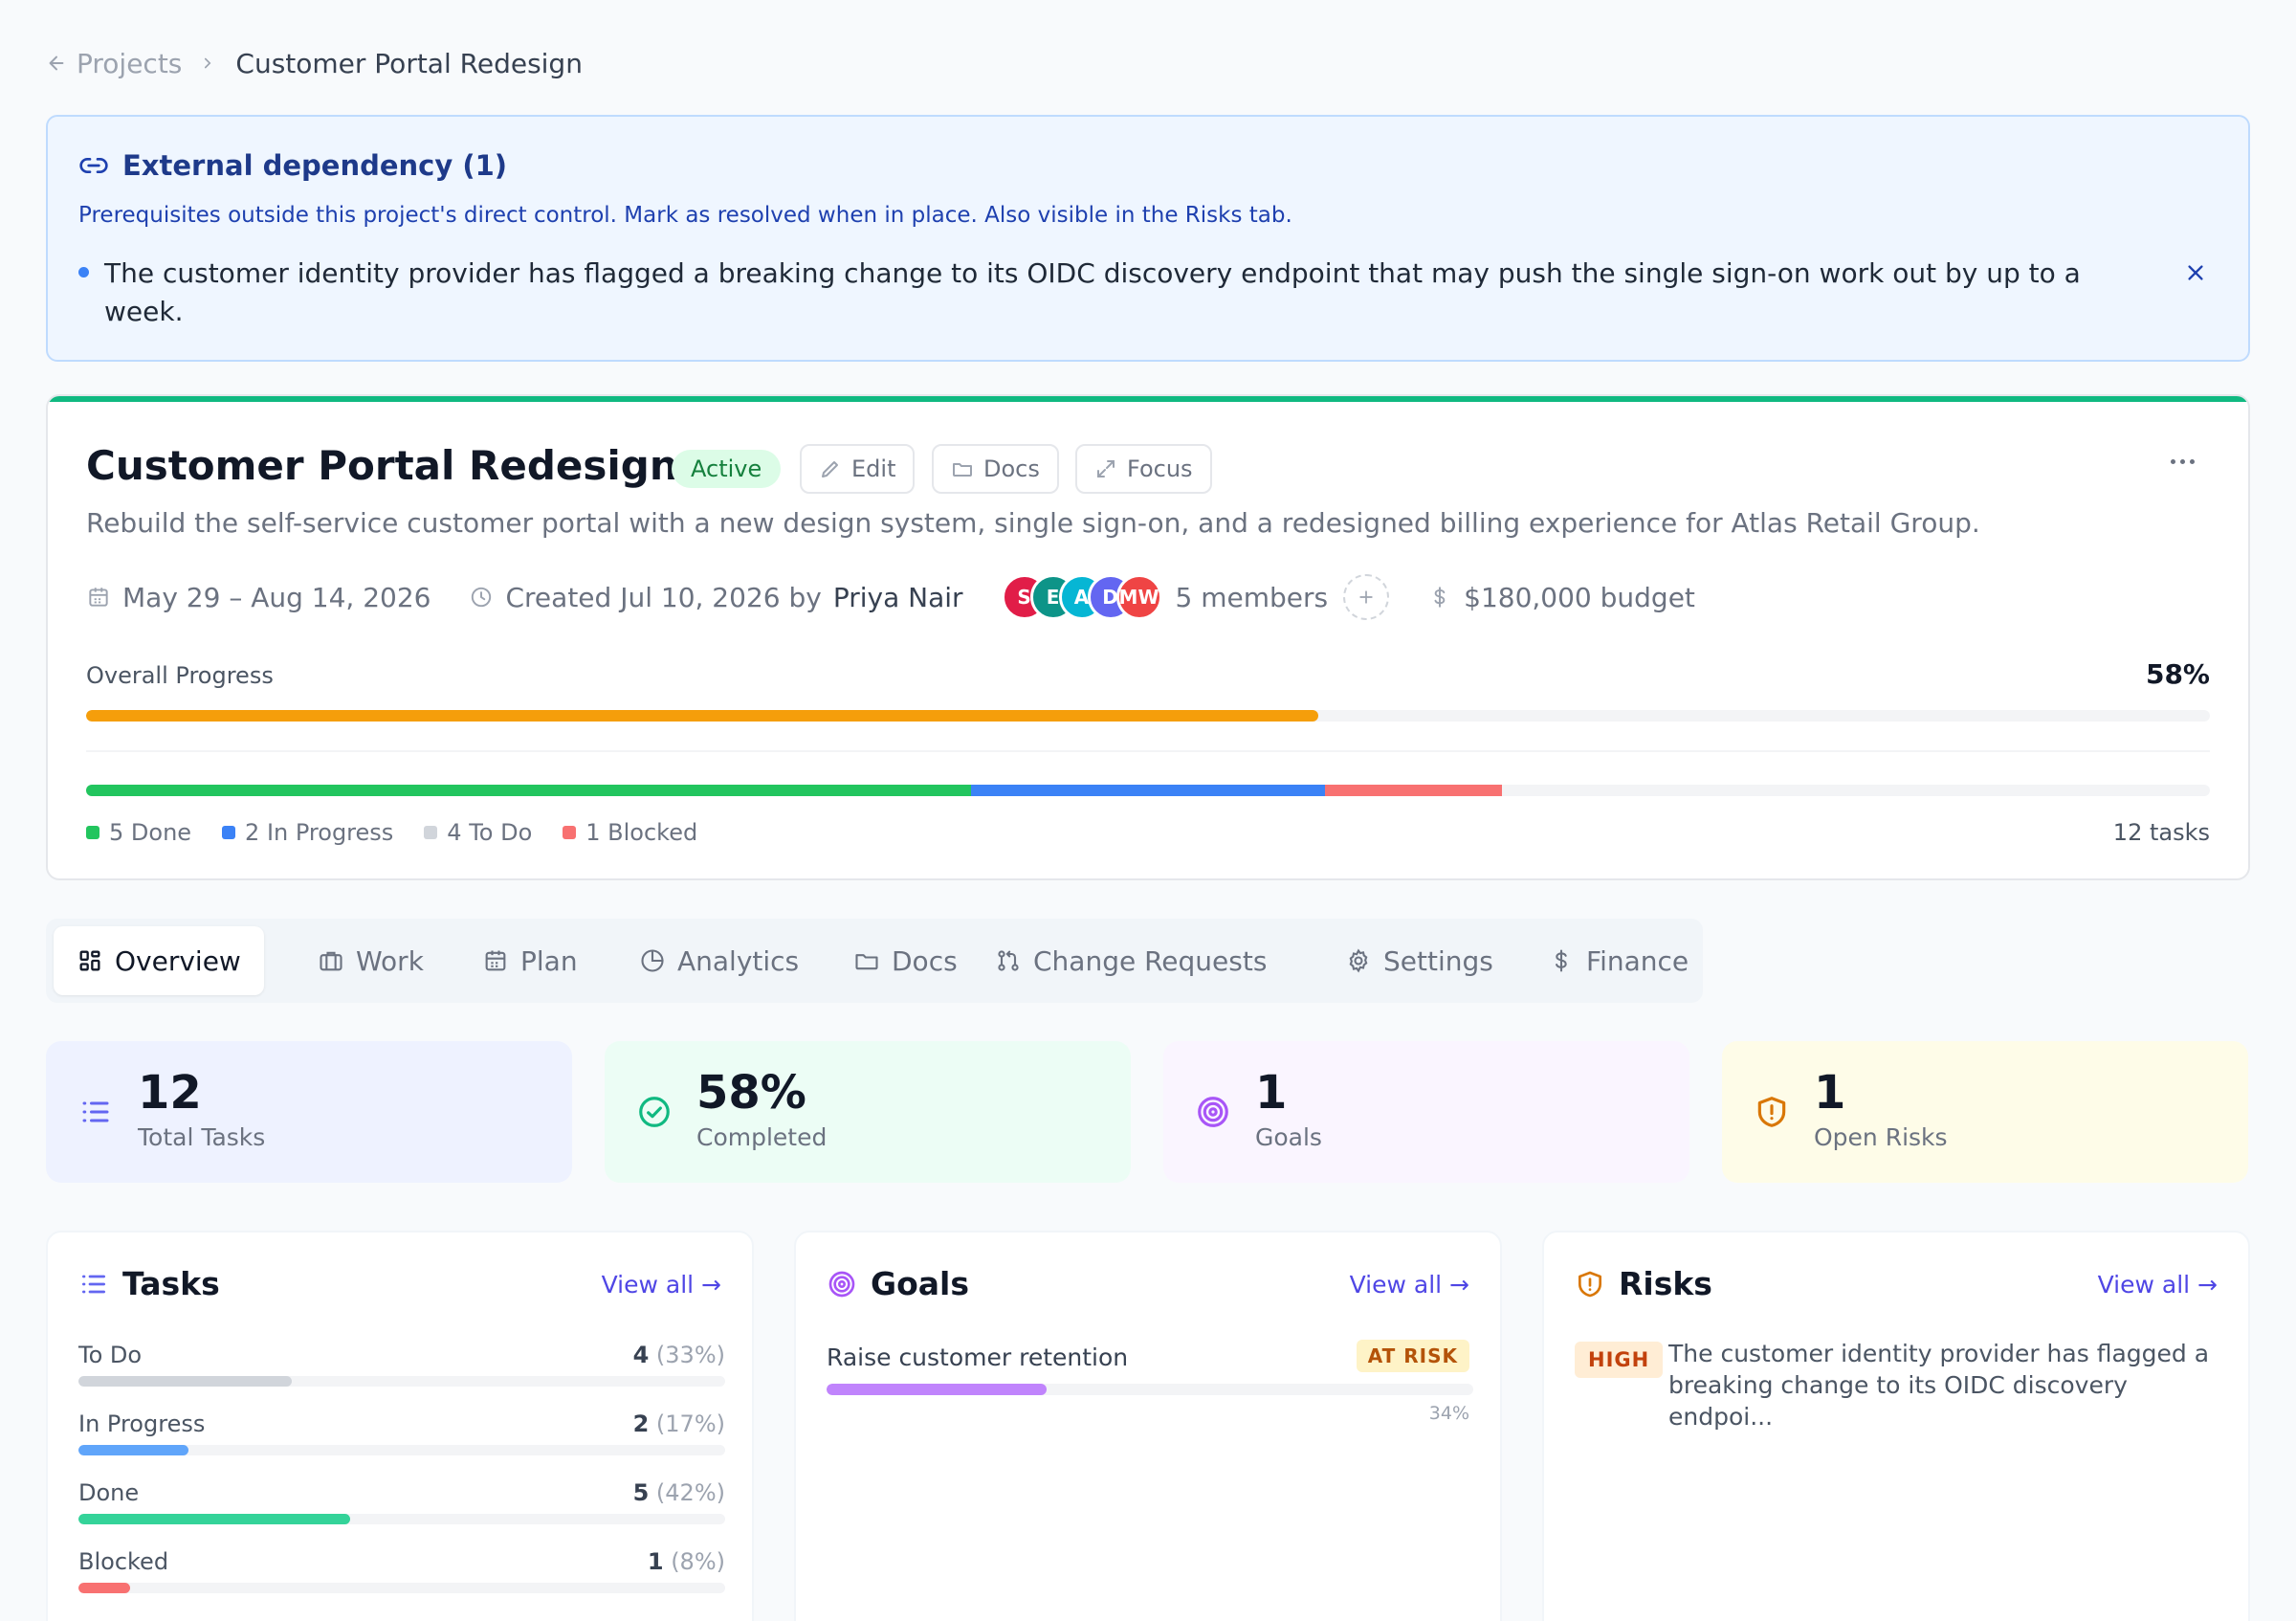 This screenshot has height=1621, width=2296. I want to click on pencil-icon, so click(830, 469).